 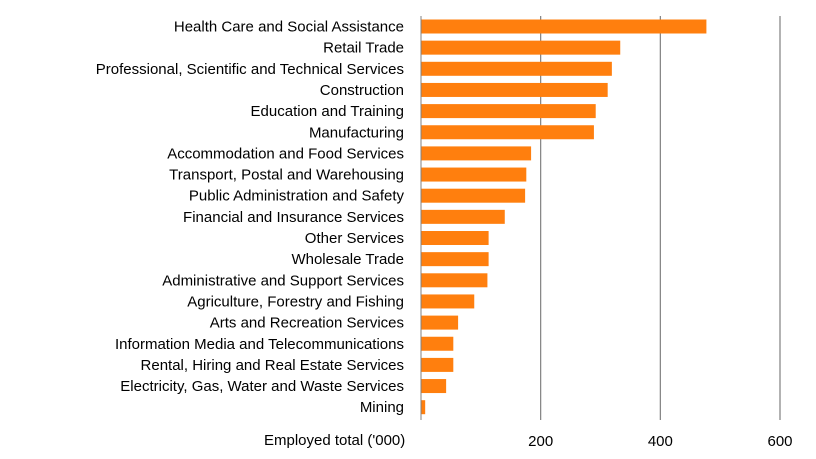 What do you see at coordinates (297, 196) in the screenshot?
I see `category-label: Public Administration and Safety` at bounding box center [297, 196].